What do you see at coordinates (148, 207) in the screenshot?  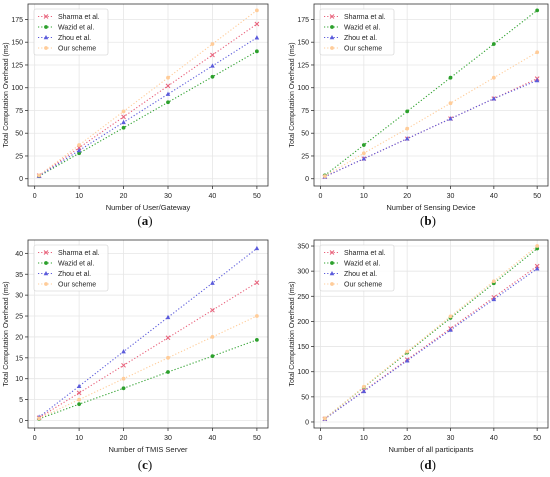 I see `x-axis-label: Number of User/Gateway` at bounding box center [148, 207].